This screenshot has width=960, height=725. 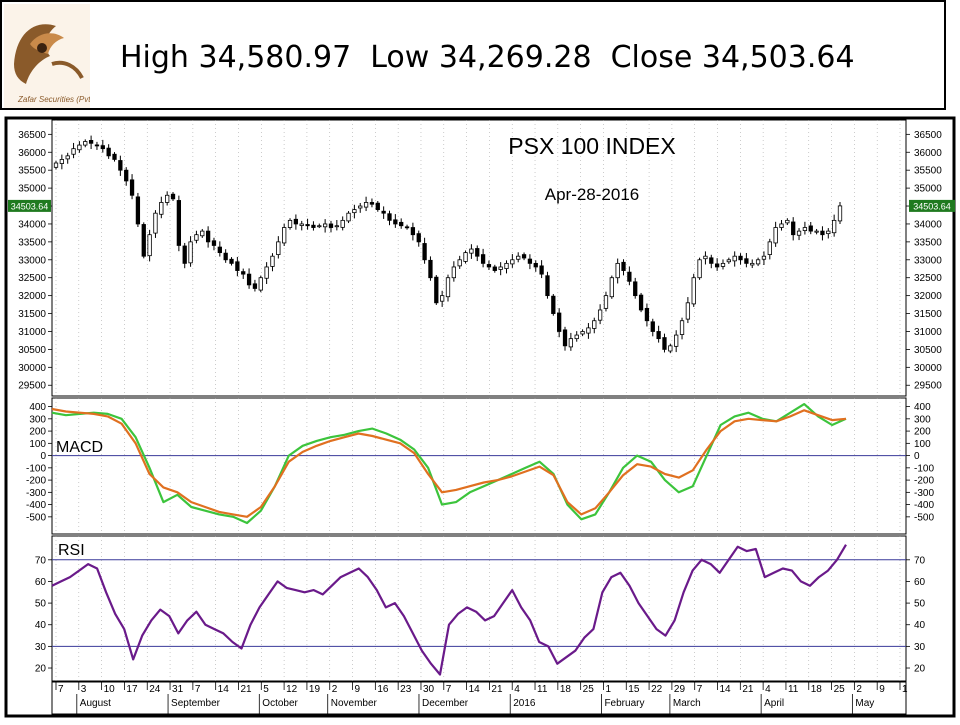 What do you see at coordinates (774, 703) in the screenshot?
I see `x-month-label: April` at bounding box center [774, 703].